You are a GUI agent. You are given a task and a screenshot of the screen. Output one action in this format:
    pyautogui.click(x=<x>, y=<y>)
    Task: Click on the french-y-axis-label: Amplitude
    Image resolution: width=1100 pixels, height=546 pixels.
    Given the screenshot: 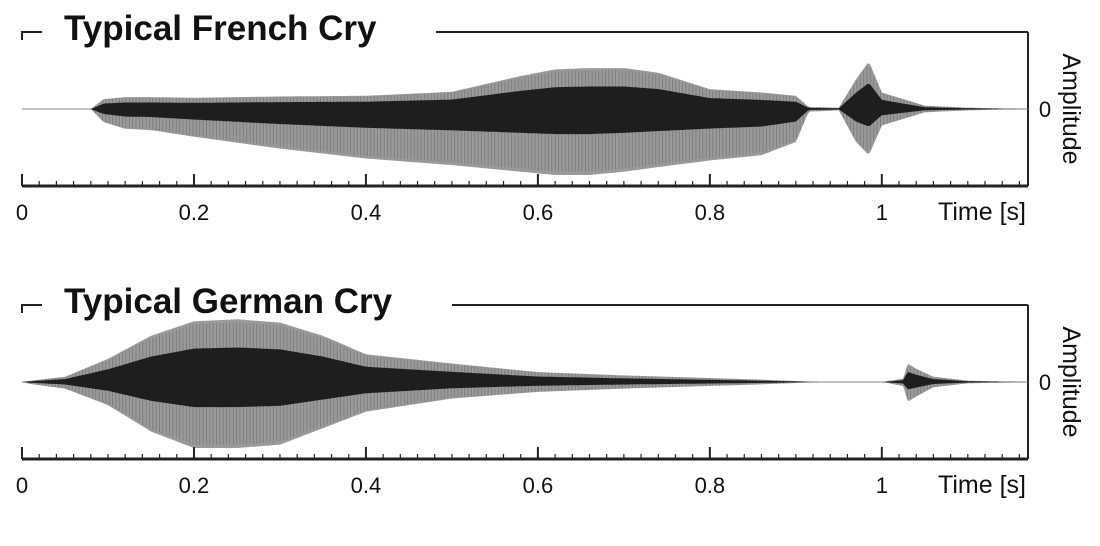 What is the action you would take?
    pyautogui.click(x=1071, y=108)
    